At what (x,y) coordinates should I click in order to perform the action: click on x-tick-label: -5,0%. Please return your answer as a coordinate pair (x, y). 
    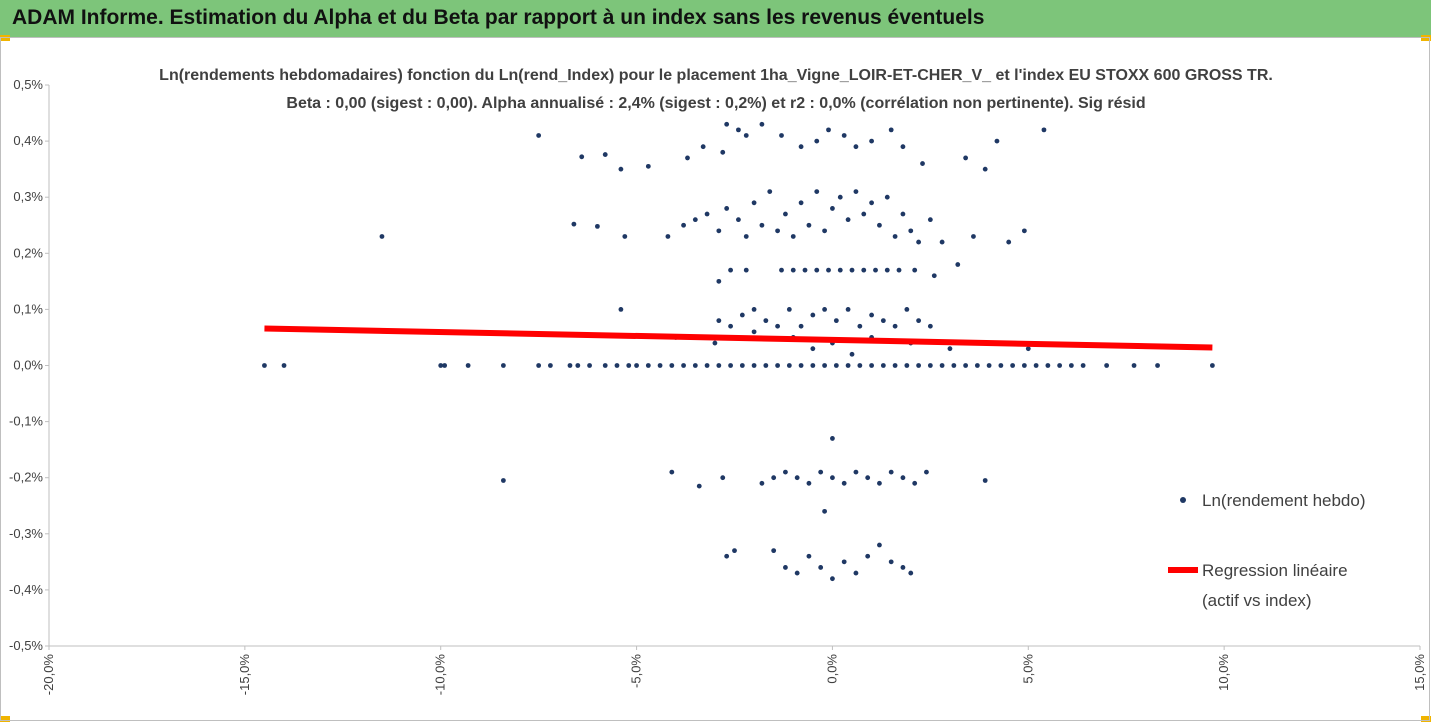
    Looking at the image, I should click on (636, 671).